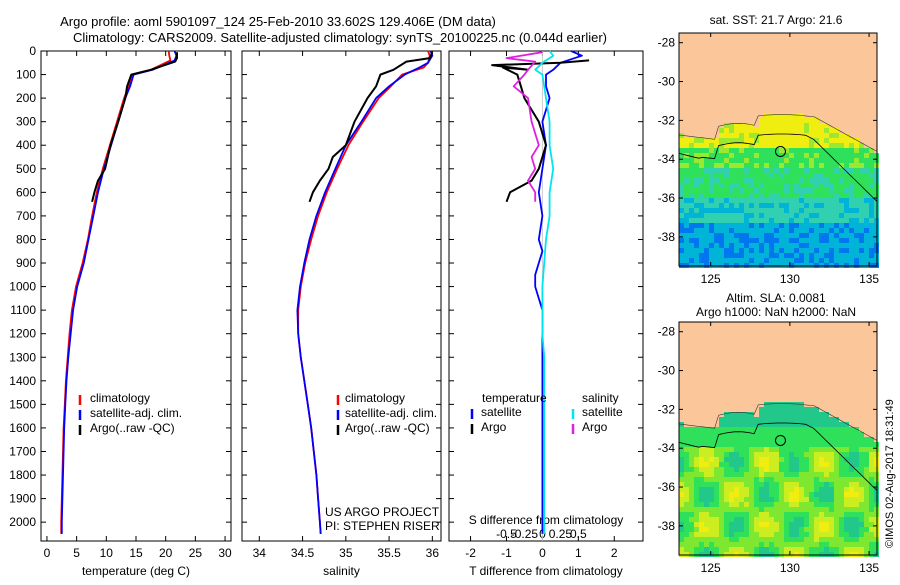  I want to click on depth-tick-label: 1600, so click(22, 428).